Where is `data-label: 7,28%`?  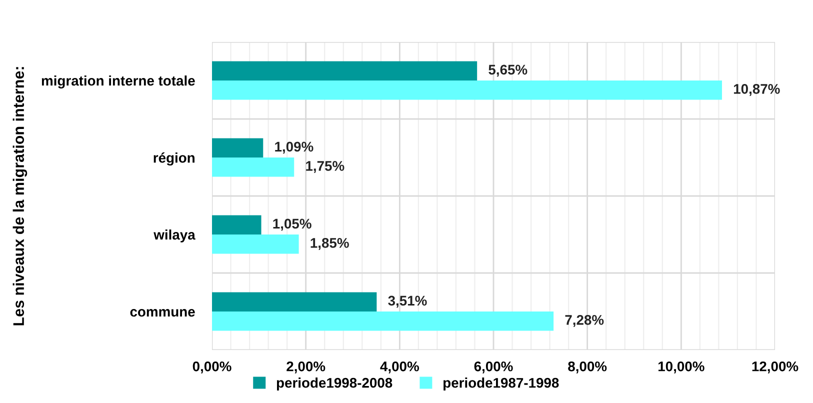 data-label: 7,28% is located at coordinates (584, 321).